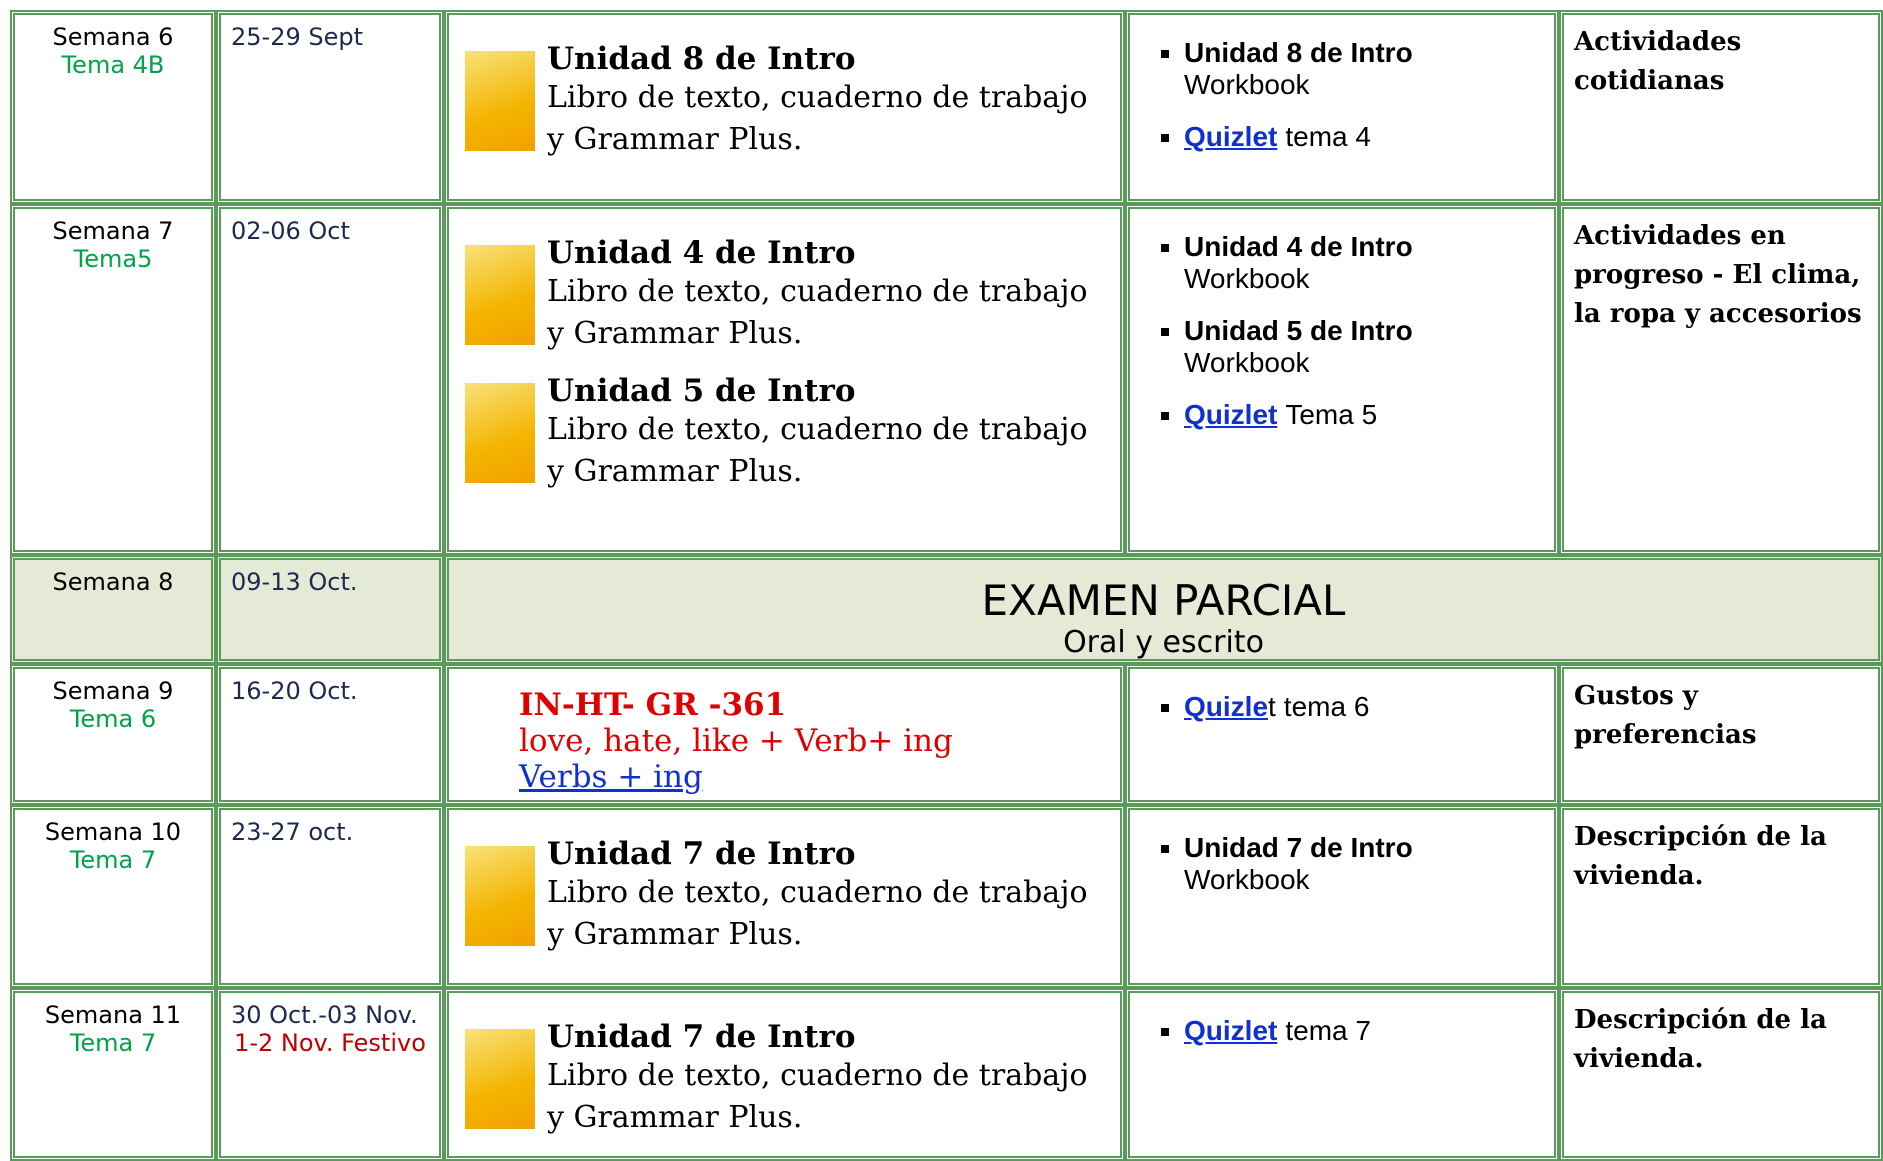 The height and width of the screenshot is (1161, 1883). I want to click on theme-label: Tema 6, so click(113, 719).